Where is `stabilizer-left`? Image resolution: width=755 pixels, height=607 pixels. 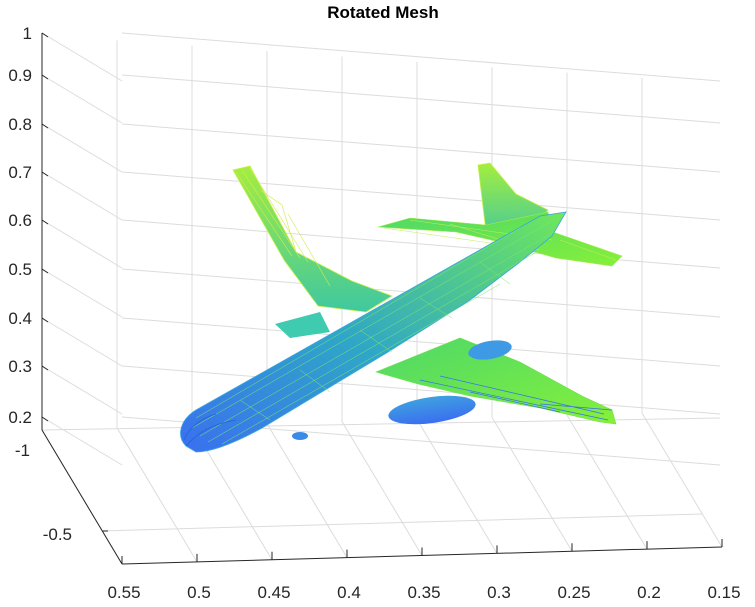 stabilizer-left is located at coordinates (302, 325).